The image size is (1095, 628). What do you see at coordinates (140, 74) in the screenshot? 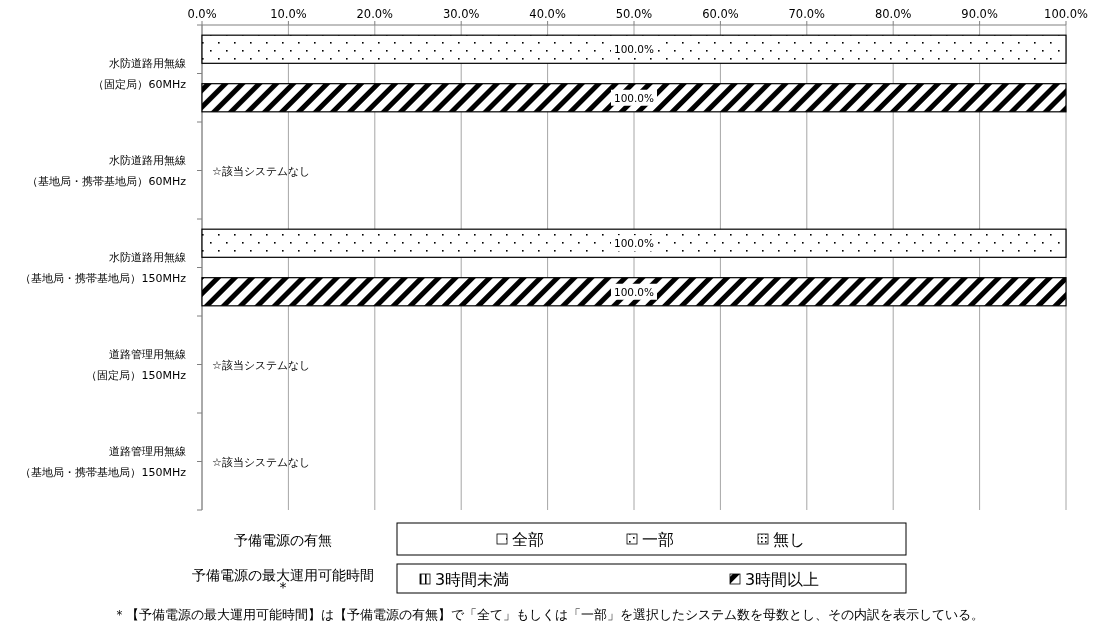
I see `y-tick-label: 水防道路用無線（固定局）60MHz` at bounding box center [140, 74].